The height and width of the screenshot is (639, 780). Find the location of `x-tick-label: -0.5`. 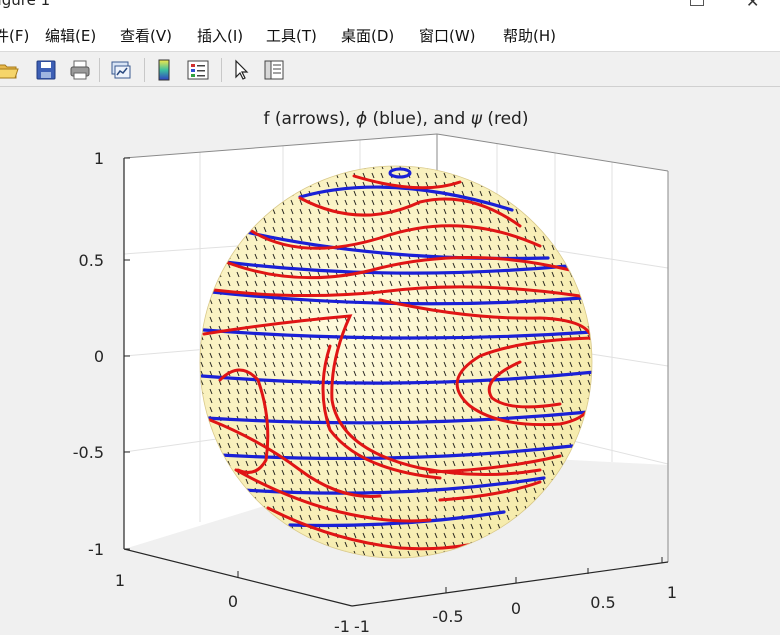

x-tick-label: -0.5 is located at coordinates (447, 616).